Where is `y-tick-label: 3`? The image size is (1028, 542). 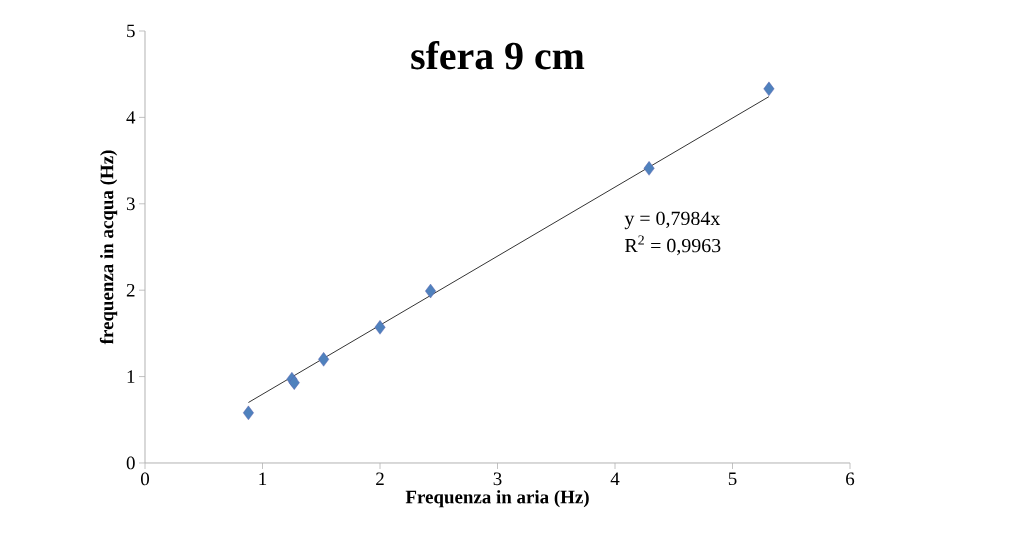
y-tick-label: 3 is located at coordinates (130, 204).